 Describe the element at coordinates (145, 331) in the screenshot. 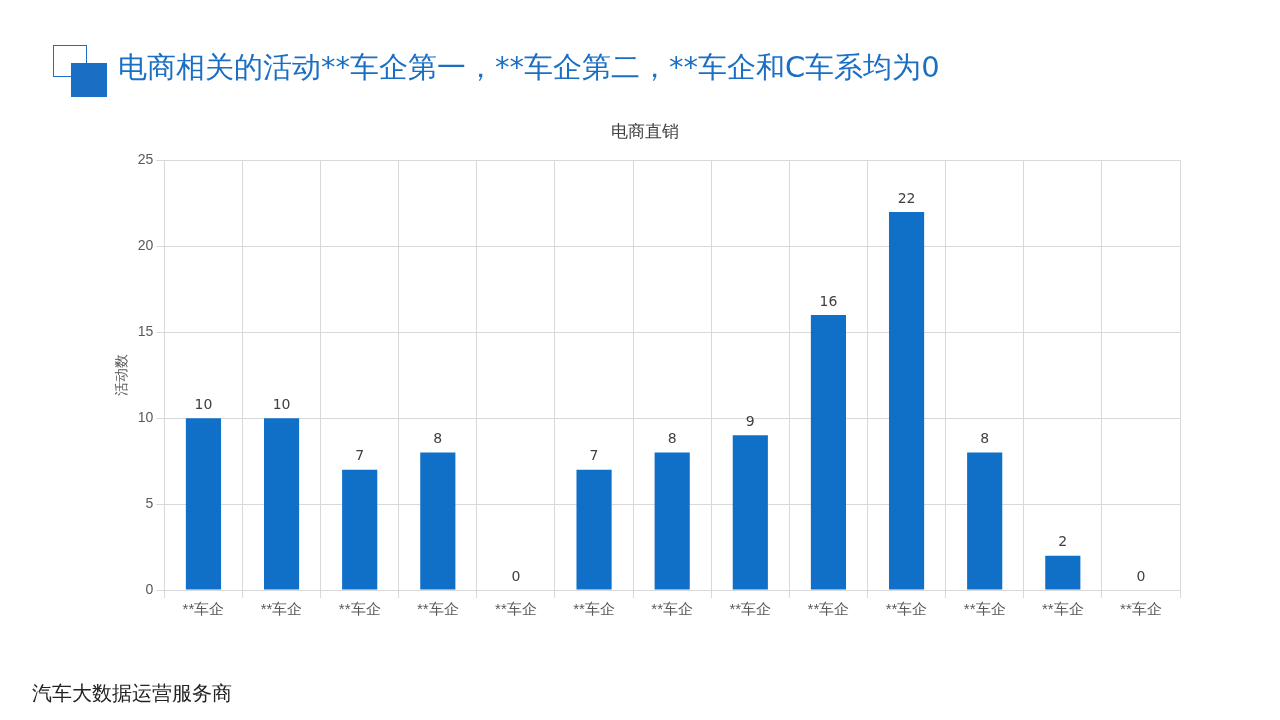

I see `y-tick-label: 15` at that location.